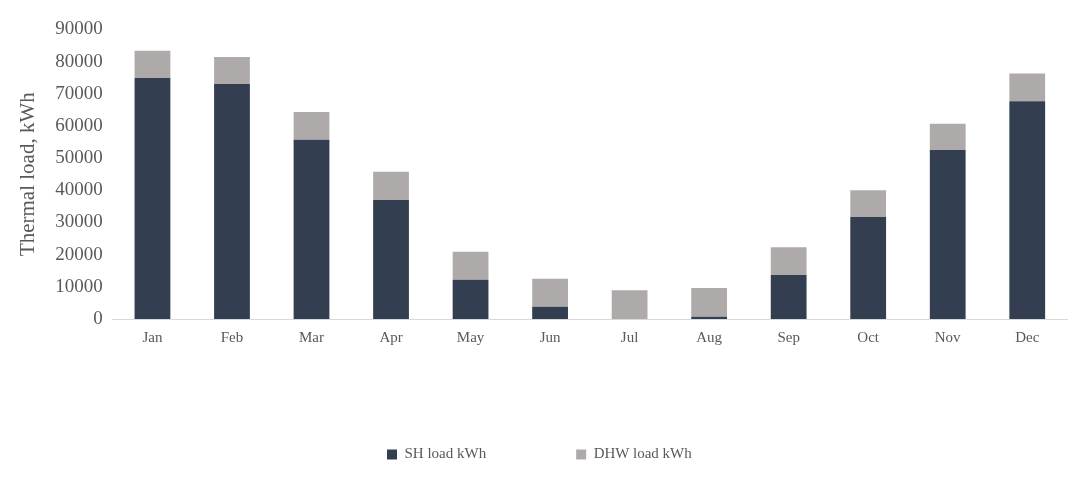 Image resolution: width=1085 pixels, height=484 pixels. What do you see at coordinates (79, 285) in the screenshot?
I see `y-tick-label: 10000` at bounding box center [79, 285].